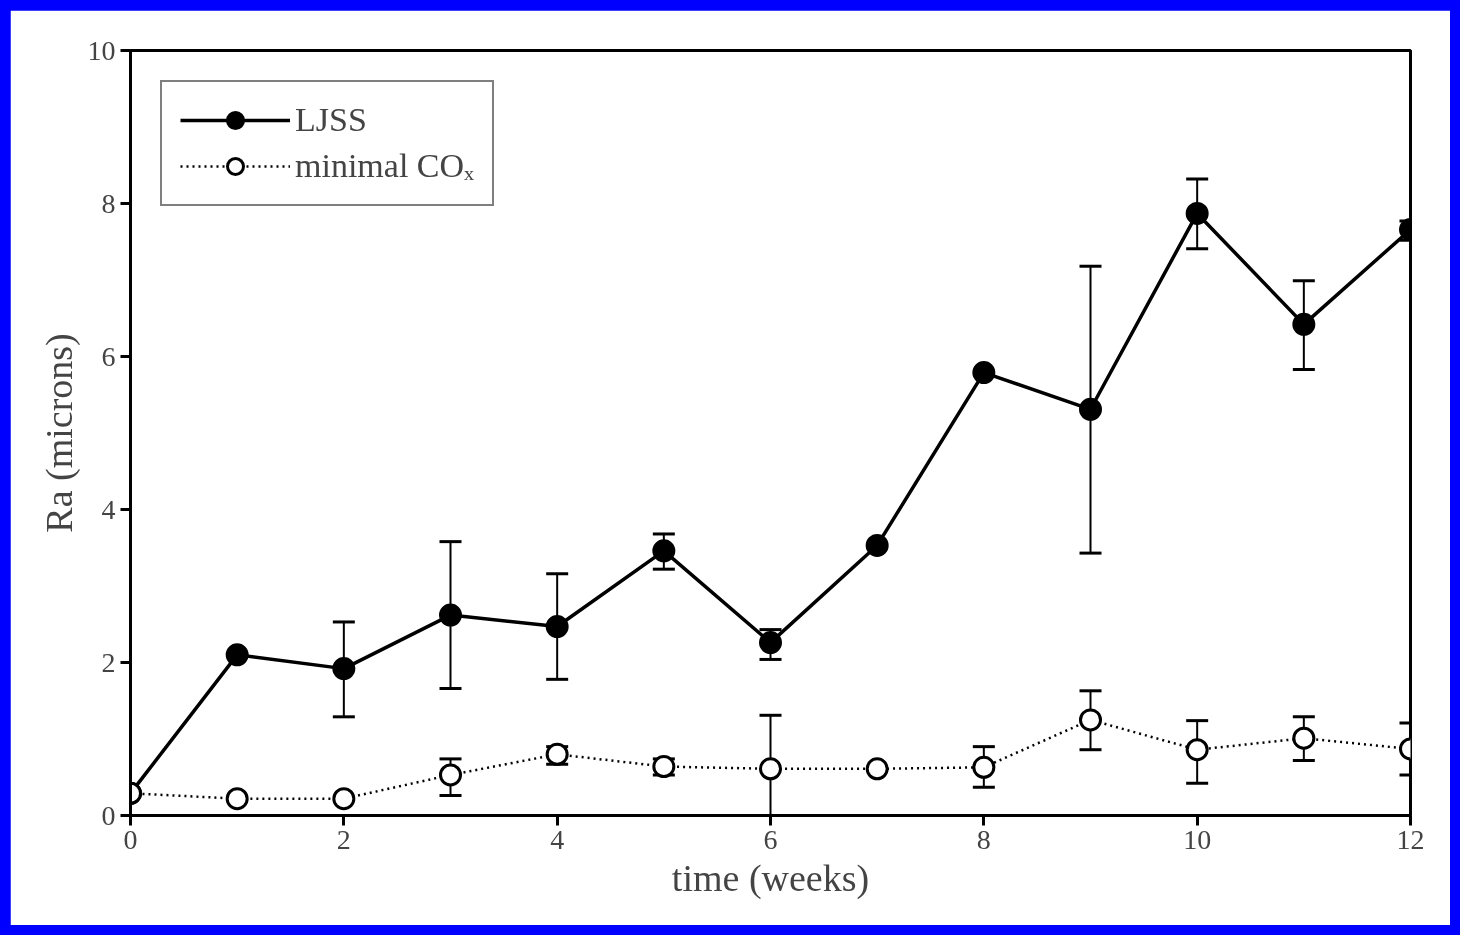  What do you see at coordinates (343, 839) in the screenshot?
I see `x-tick-label: 2` at bounding box center [343, 839].